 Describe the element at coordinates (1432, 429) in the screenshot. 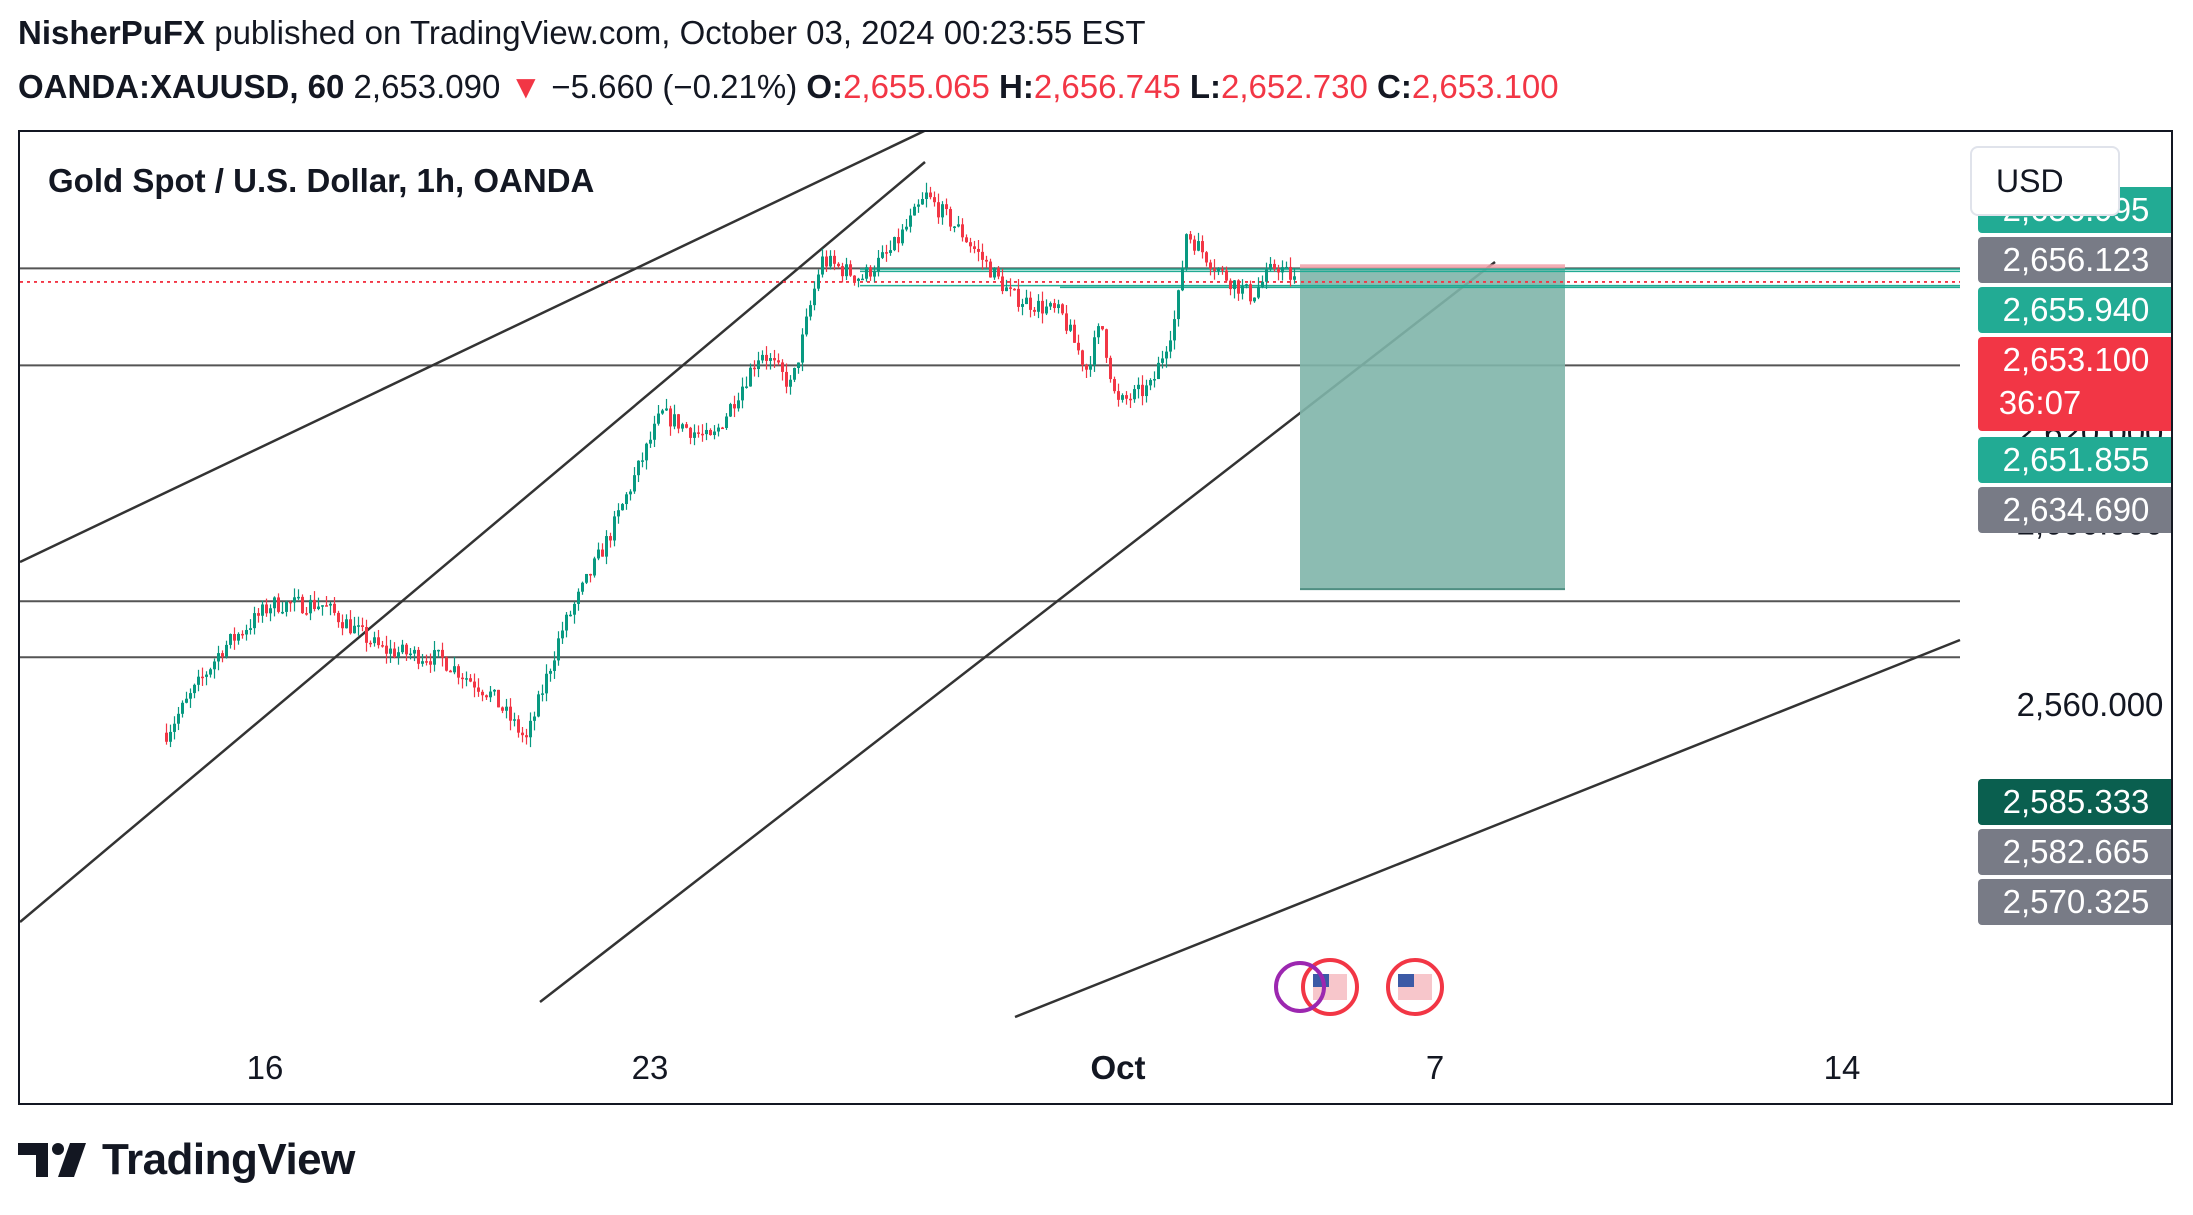

I see `take-profit-zone` at that location.